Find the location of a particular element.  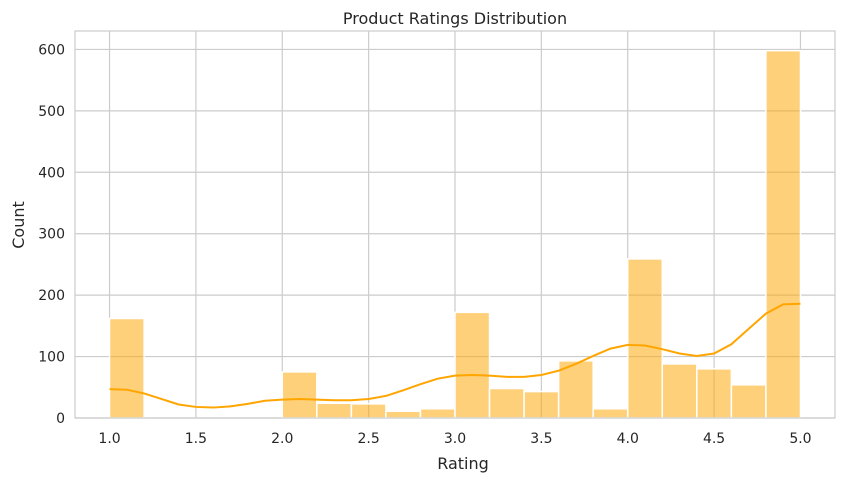

x-tick-label: 2.0 is located at coordinates (282, 439).